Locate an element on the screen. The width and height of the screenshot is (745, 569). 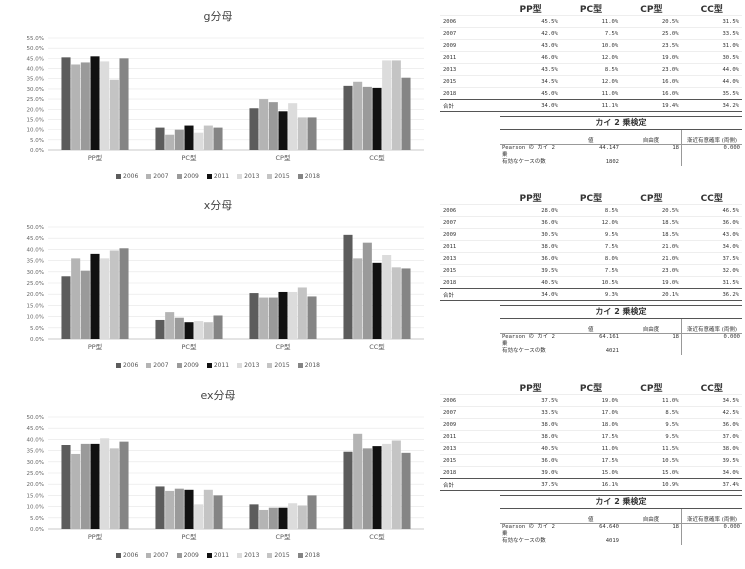
table-row: 2007 36.0% 12.0% 18.5% 36.0% is located at coordinates (591, 222).